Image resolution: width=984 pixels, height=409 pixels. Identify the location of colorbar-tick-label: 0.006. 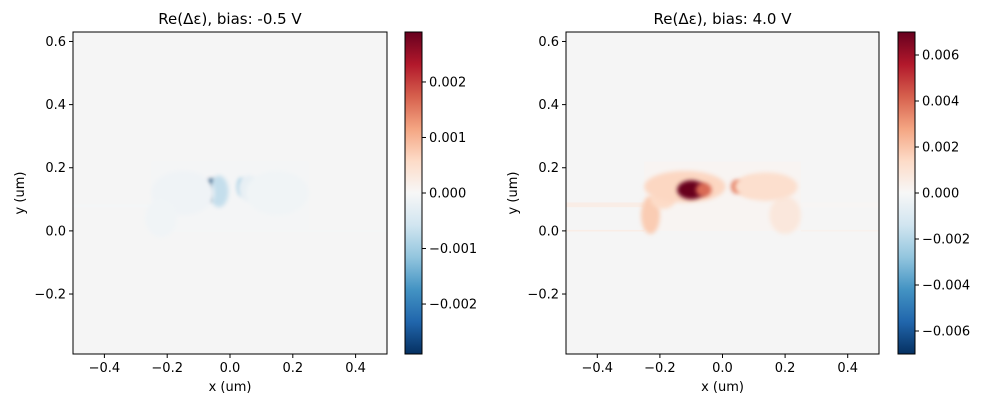
(940, 56).